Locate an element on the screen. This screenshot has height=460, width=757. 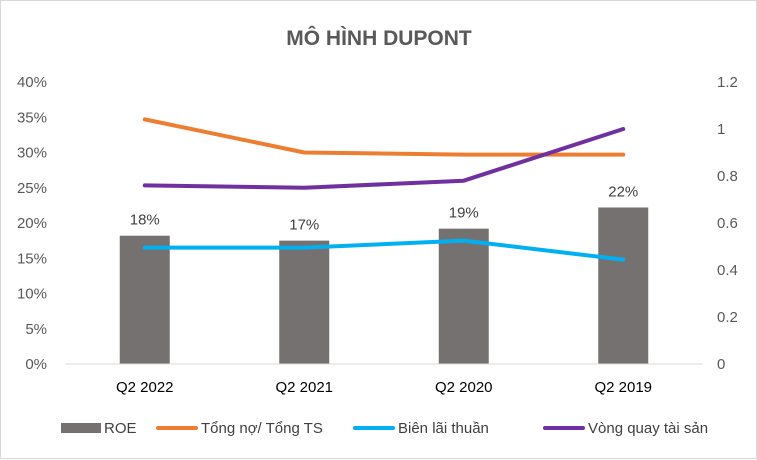
y-left-tick: 5% is located at coordinates (36, 329).